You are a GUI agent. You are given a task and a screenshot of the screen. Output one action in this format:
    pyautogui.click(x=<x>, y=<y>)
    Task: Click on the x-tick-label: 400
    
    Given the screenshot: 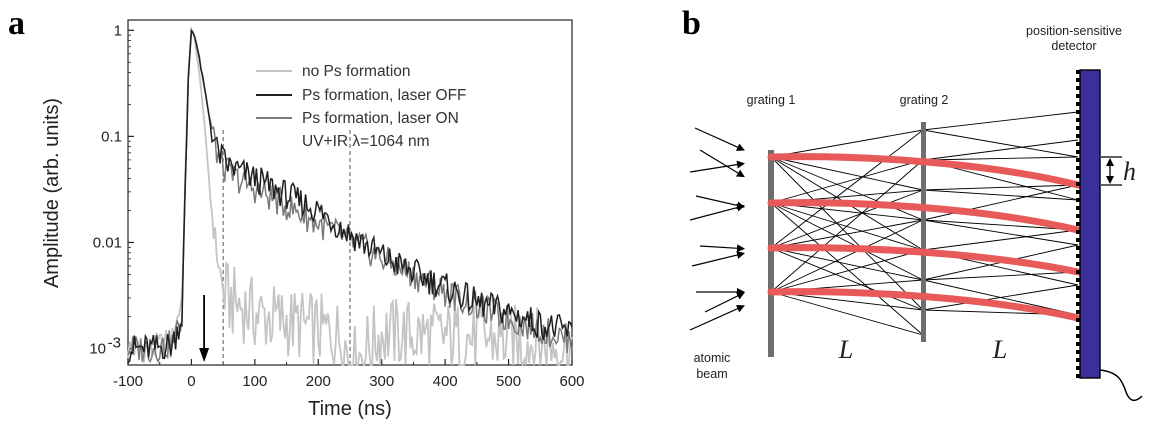 What is the action you would take?
    pyautogui.click(x=445, y=381)
    